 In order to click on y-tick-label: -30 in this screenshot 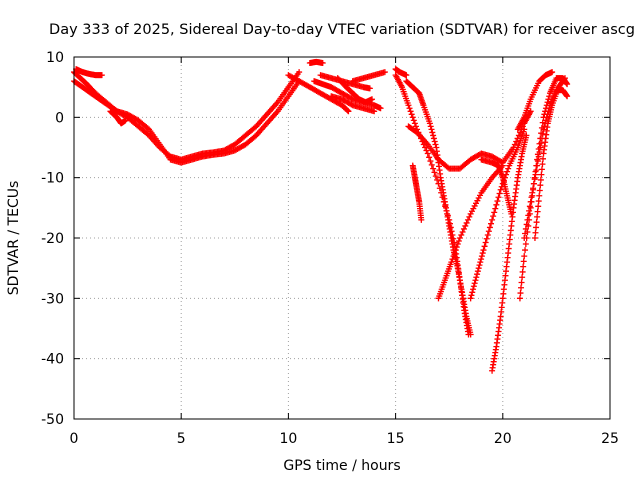, I will do `click(52, 299)`.